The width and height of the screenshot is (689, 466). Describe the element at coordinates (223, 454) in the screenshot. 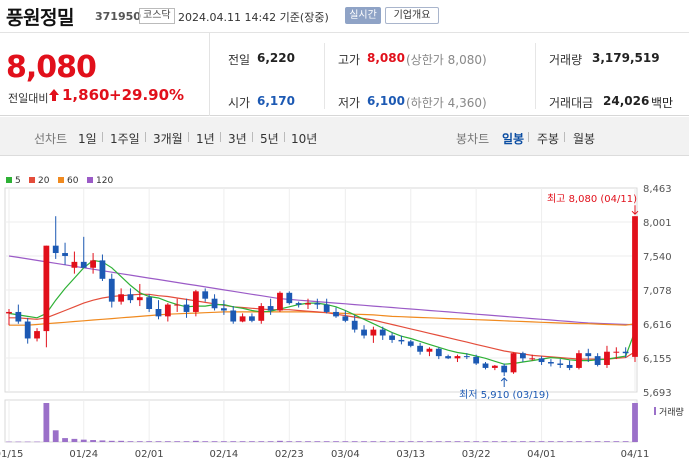

I see `x-tick-label: 02/14` at that location.